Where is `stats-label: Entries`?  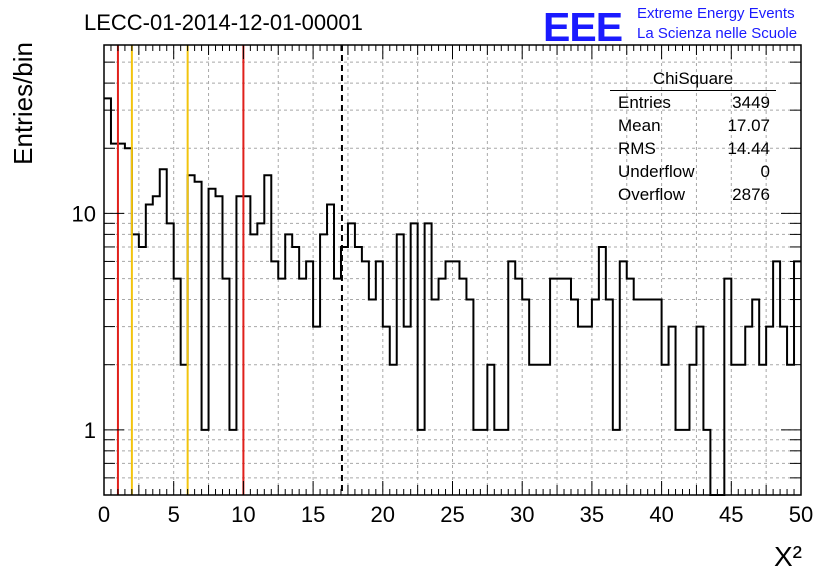
stats-label: Entries is located at coordinates (644, 102).